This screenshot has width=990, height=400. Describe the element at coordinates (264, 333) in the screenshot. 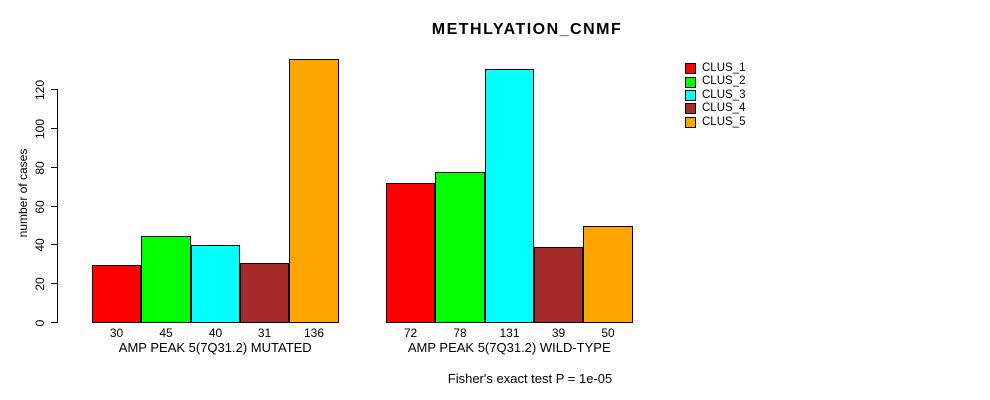

I see `bar-value-label: 31` at that location.